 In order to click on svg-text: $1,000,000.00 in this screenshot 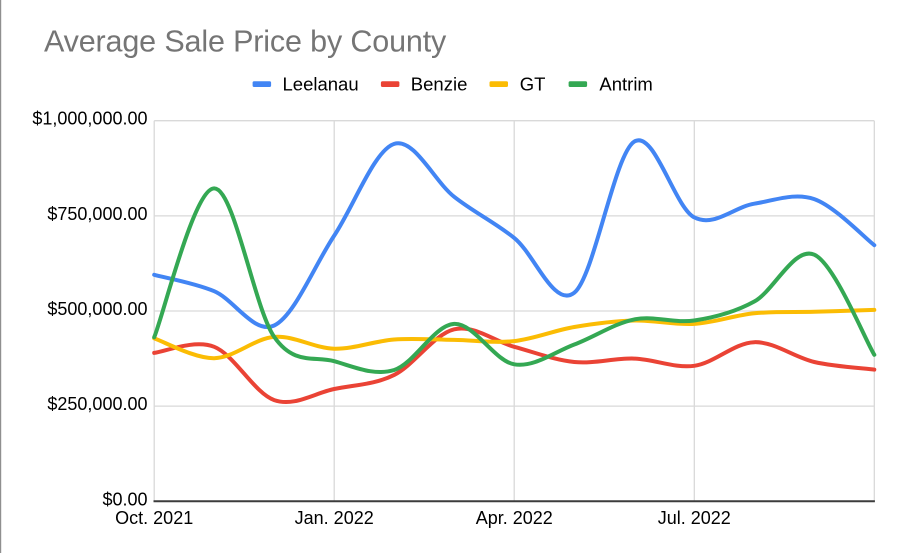, I will do `click(89, 119)`.